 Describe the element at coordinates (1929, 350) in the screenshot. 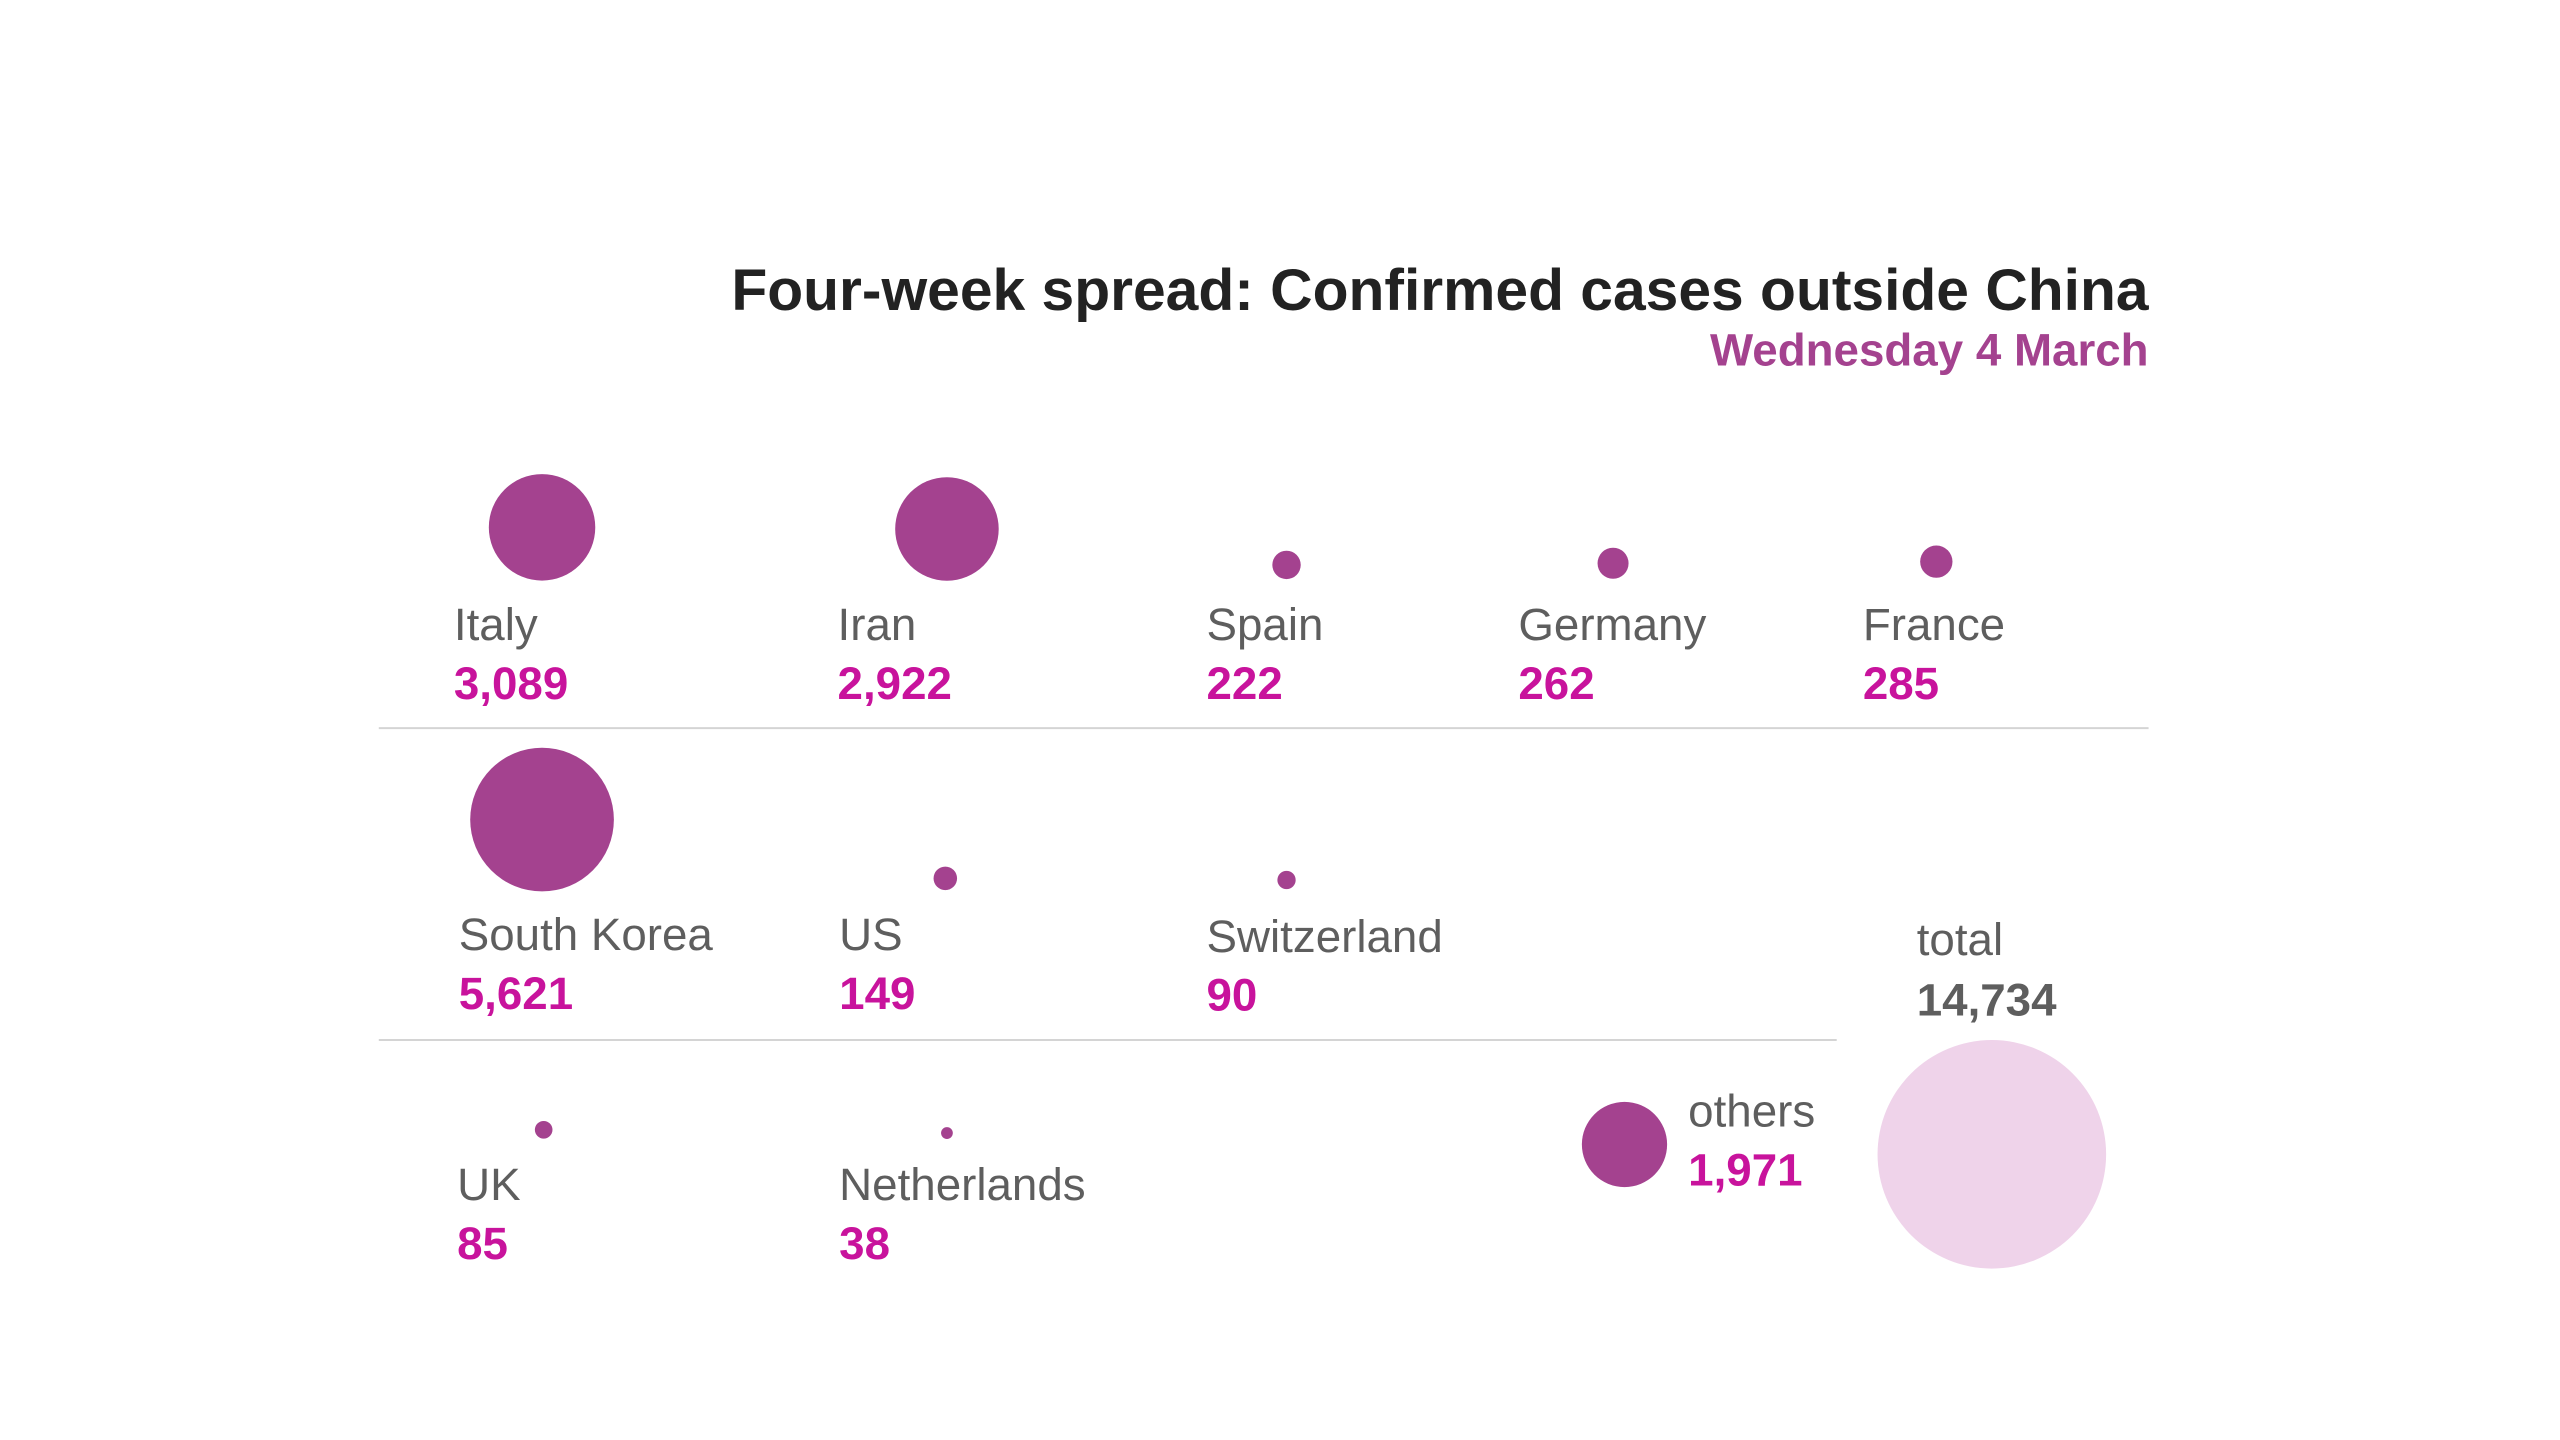

I see `chart-subtitle: Wednesday 4 March` at that location.